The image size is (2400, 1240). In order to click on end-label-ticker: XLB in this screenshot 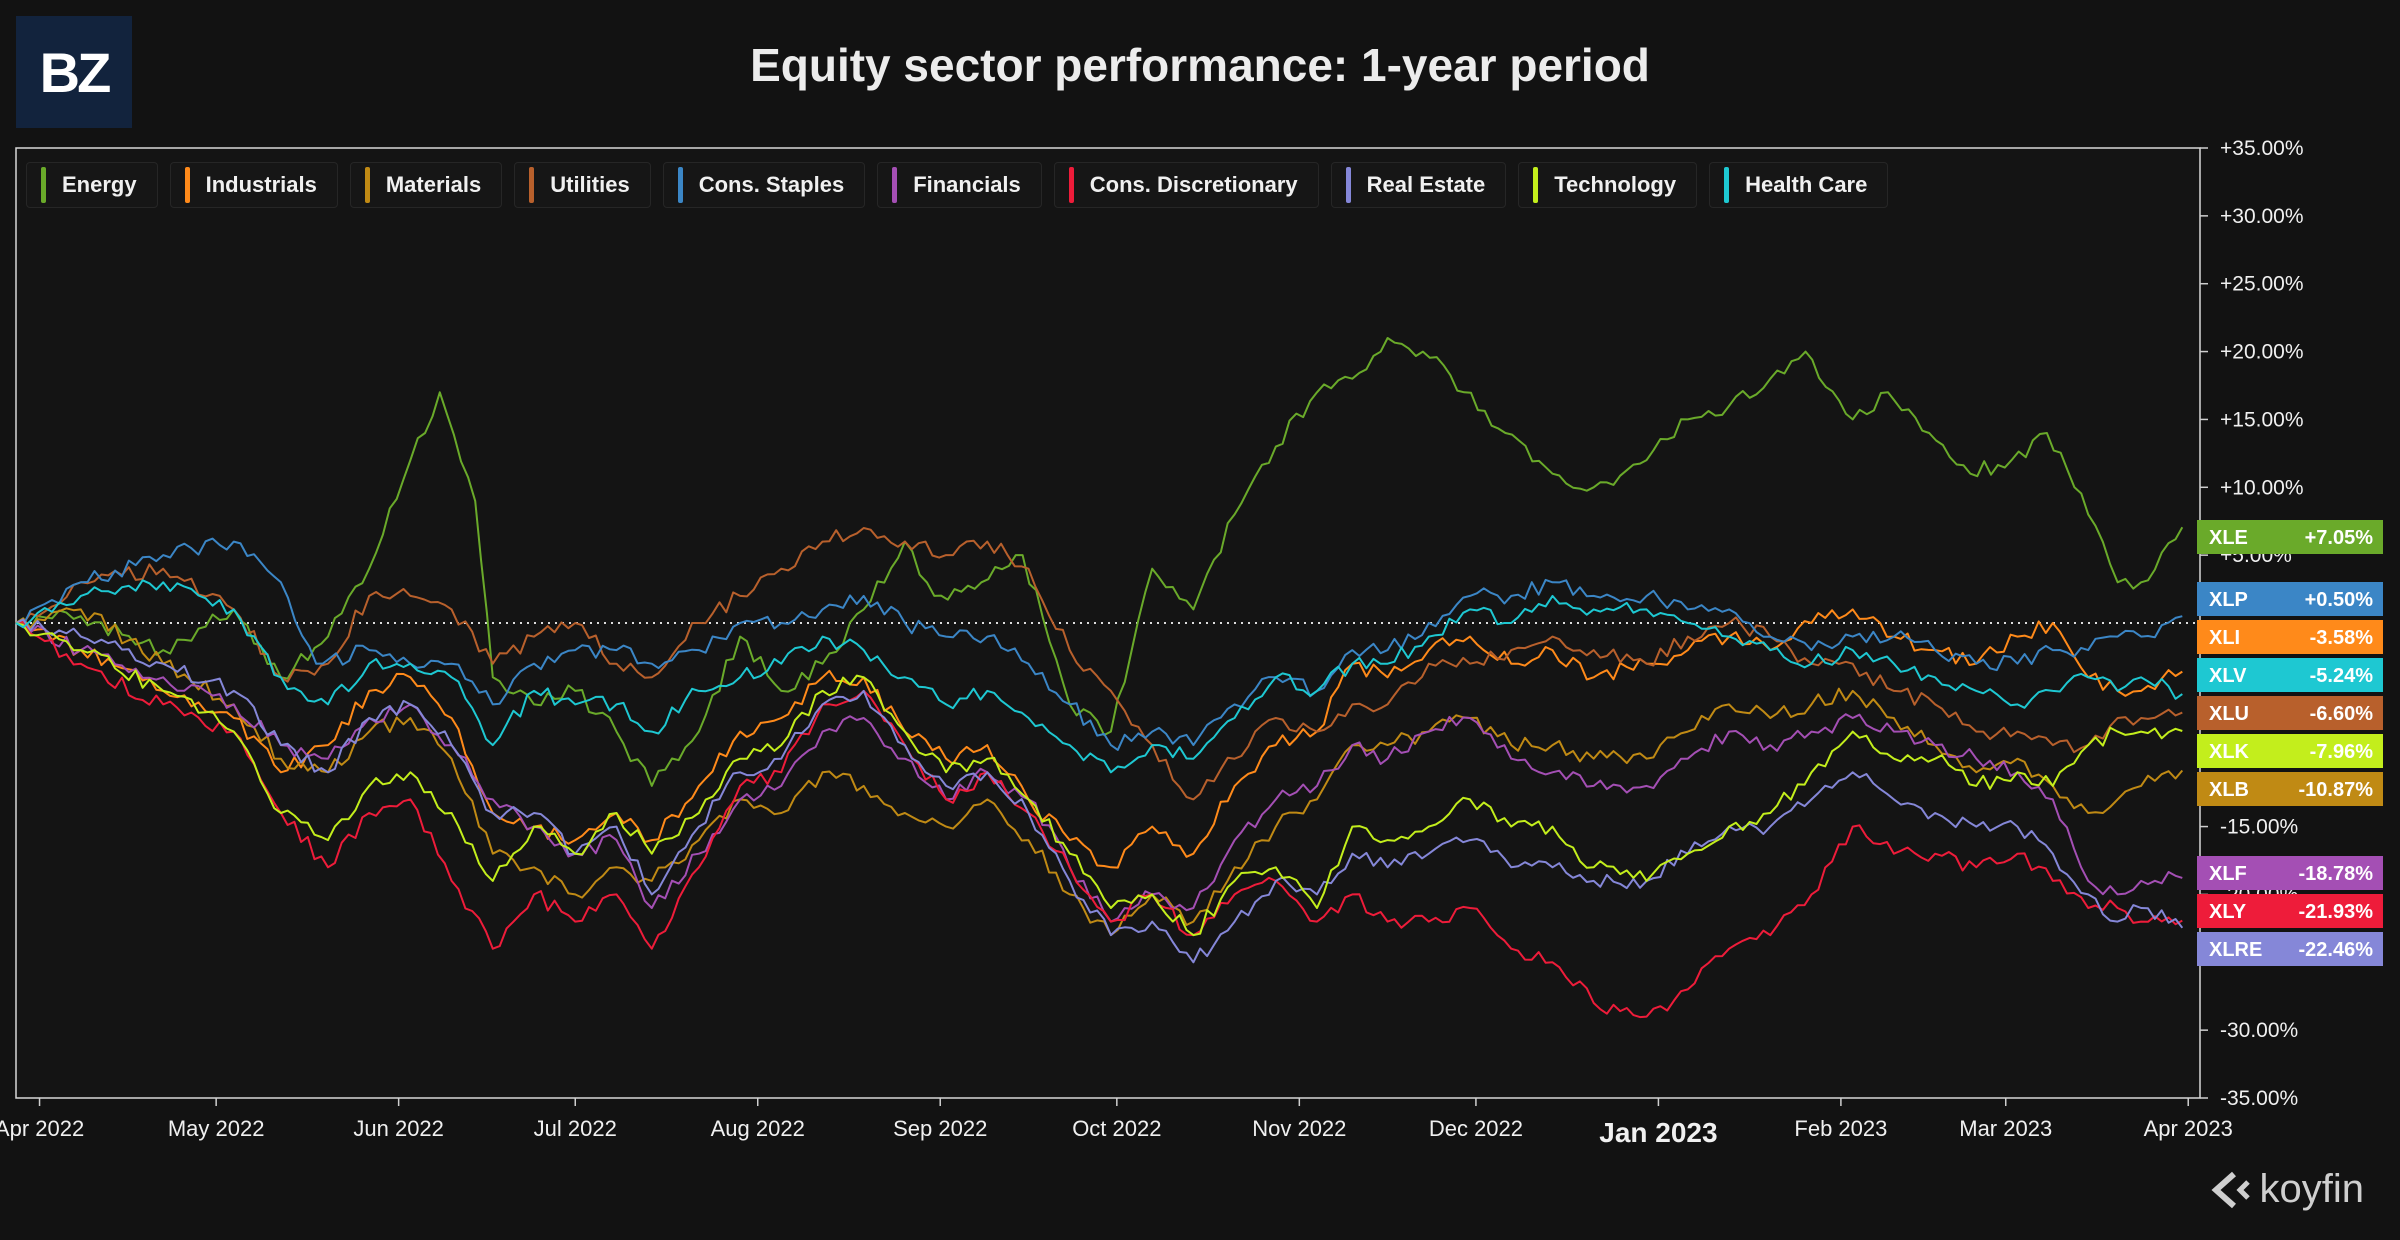, I will do `click(2229, 790)`.